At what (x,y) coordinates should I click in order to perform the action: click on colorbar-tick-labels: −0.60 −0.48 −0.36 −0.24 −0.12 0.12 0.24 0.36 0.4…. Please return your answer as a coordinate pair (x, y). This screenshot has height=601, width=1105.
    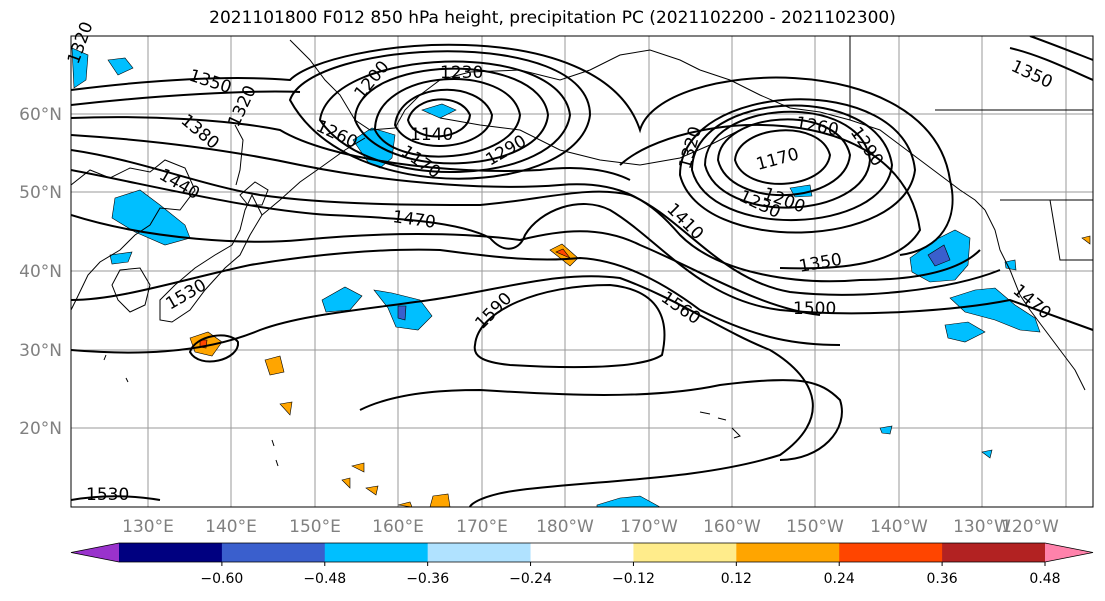
    Looking at the image, I should click on (630, 574).